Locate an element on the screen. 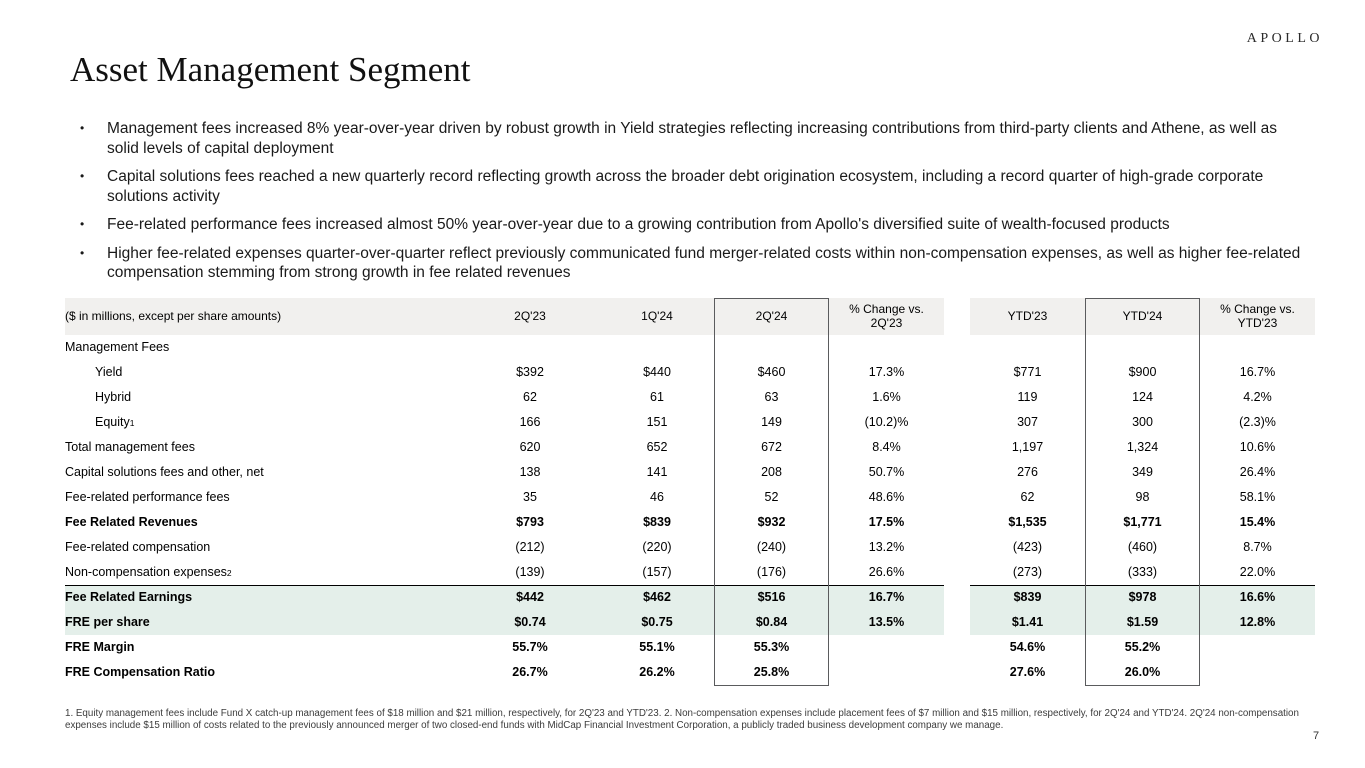 The image size is (1365, 768). cell-value: $978 is located at coordinates (1142, 597).